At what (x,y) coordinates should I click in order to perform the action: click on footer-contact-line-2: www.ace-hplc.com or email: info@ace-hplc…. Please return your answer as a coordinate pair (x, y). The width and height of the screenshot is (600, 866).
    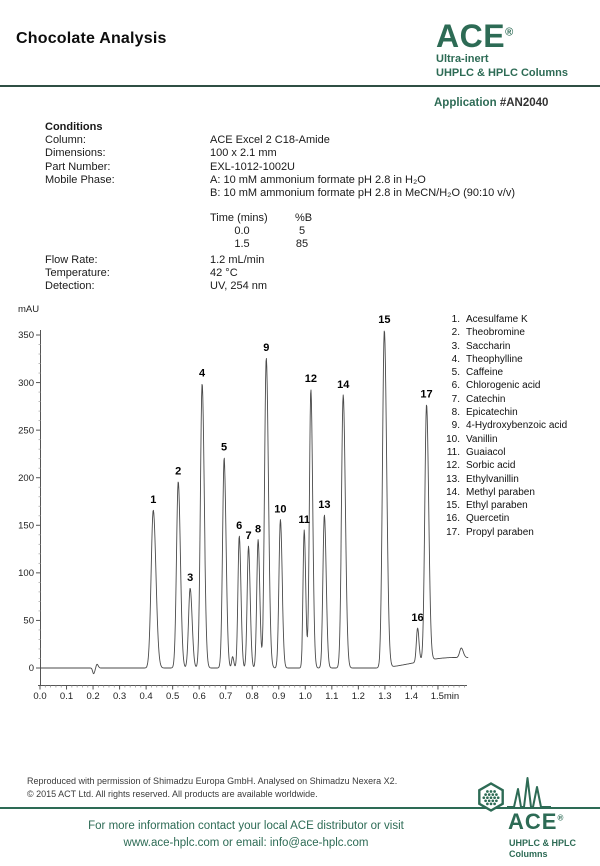
    Looking at the image, I should click on (246, 842).